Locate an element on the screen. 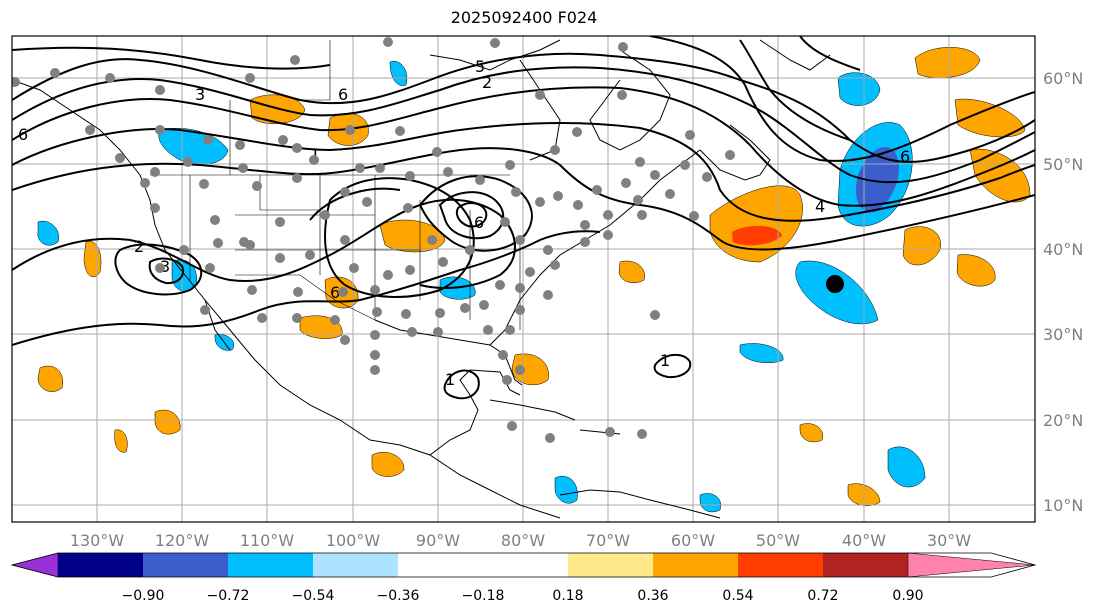  colorbar-tick: 0.72 is located at coordinates (822, 596).